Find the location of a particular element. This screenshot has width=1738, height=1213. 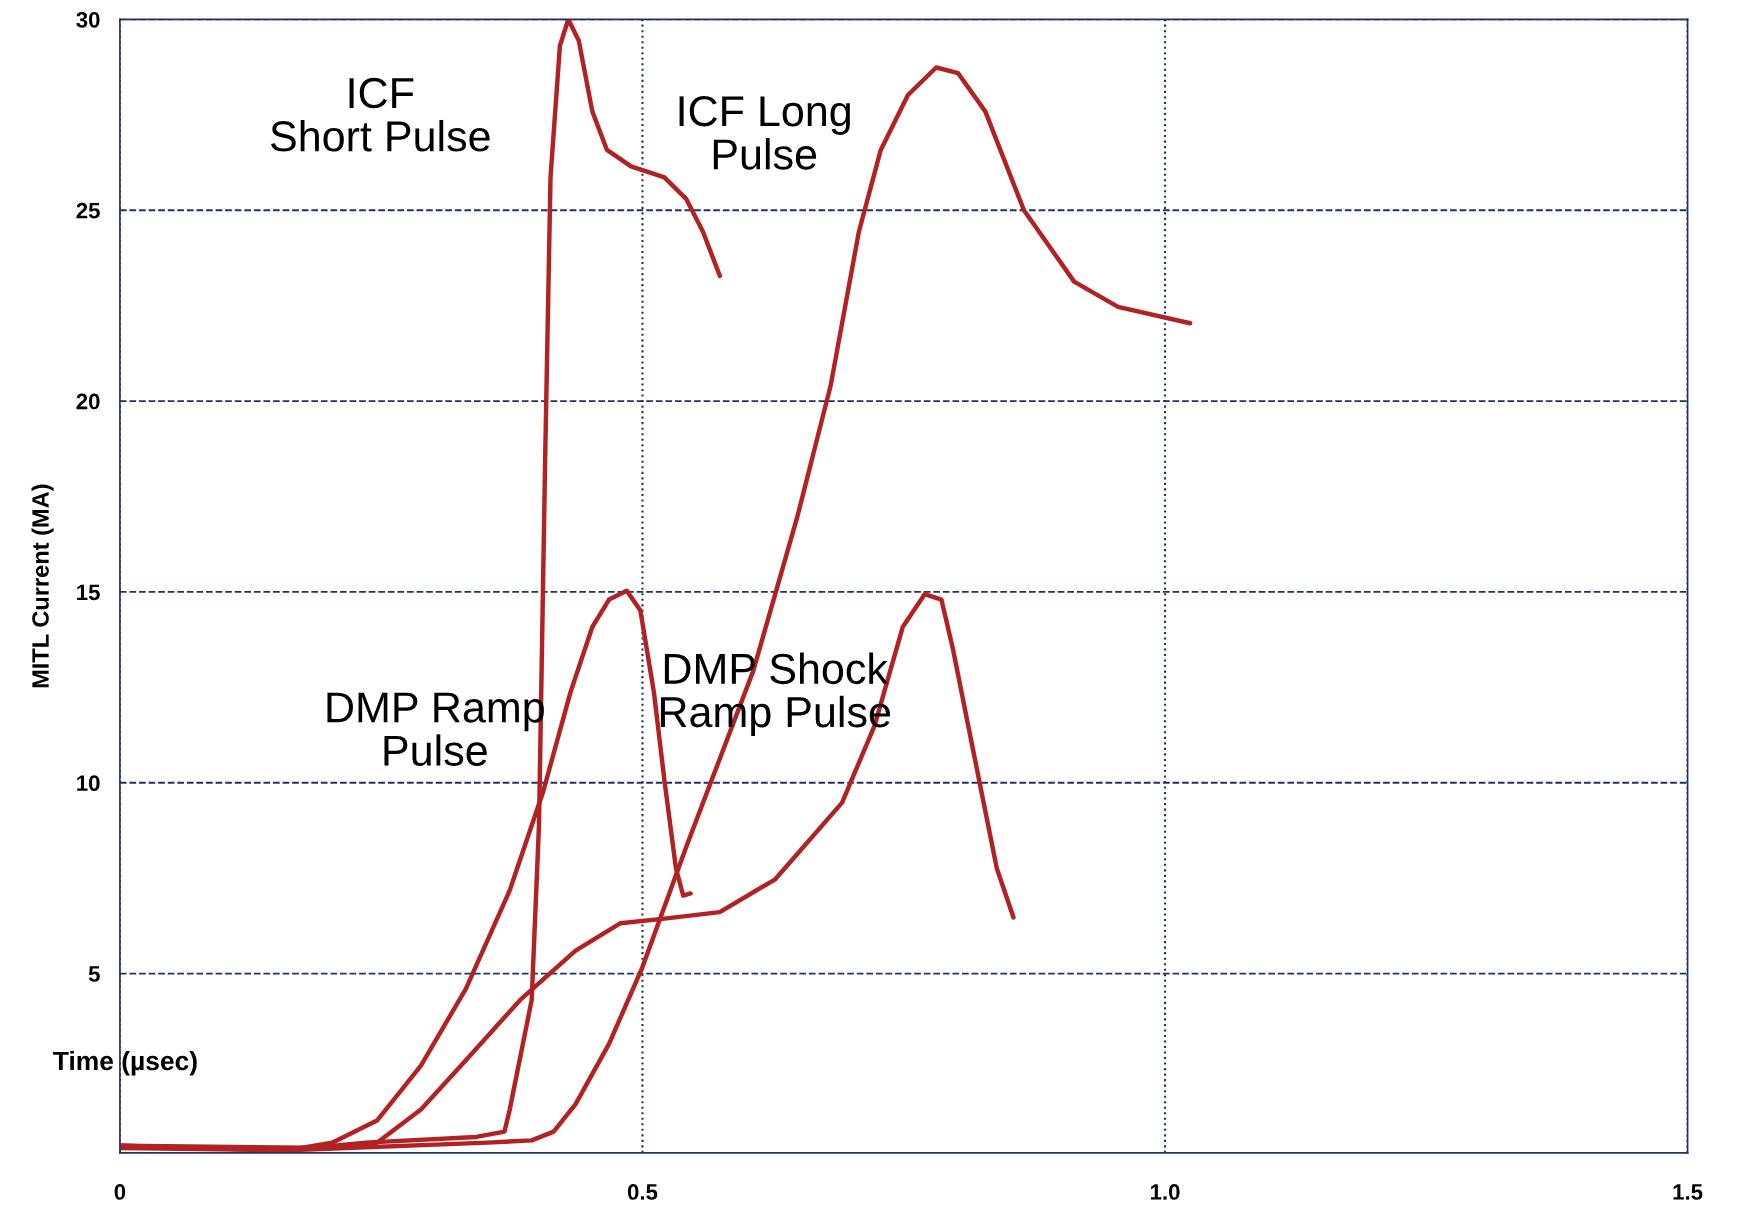

x-tick-label: 1.0 is located at coordinates (1165, 1192).